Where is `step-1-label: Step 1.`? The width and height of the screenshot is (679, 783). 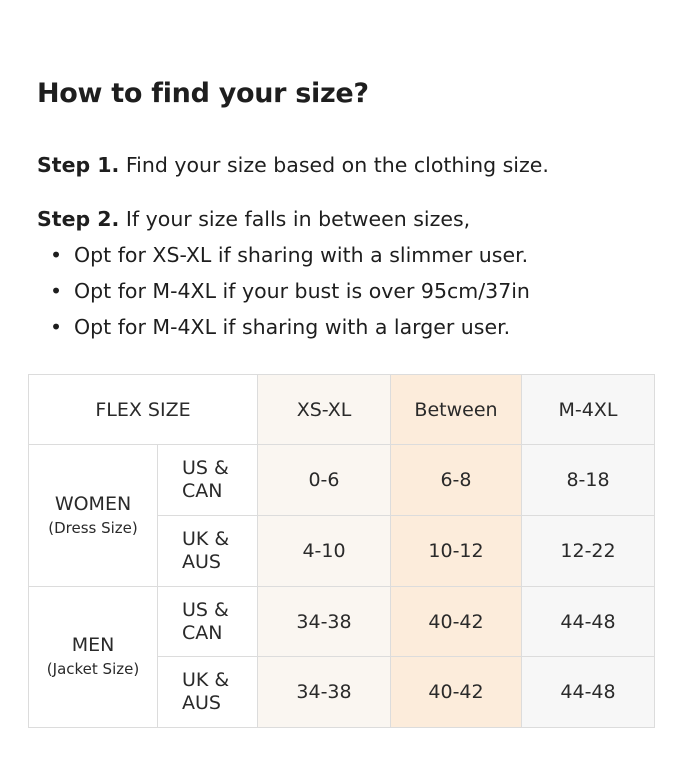
step-1-label: Step 1. is located at coordinates (78, 165).